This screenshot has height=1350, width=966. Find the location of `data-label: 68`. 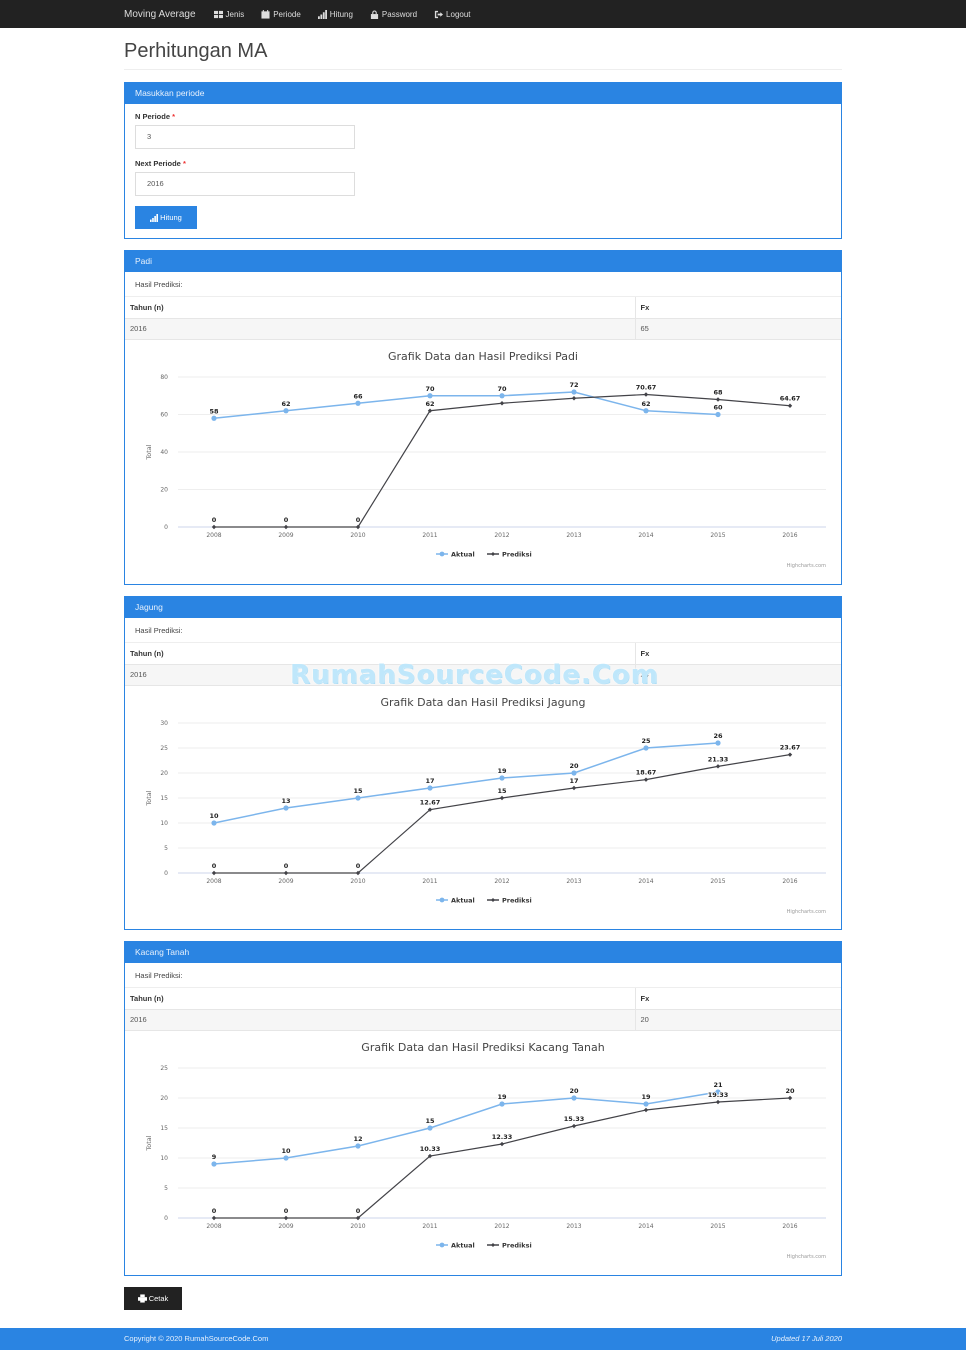

data-label: 68 is located at coordinates (718, 392).